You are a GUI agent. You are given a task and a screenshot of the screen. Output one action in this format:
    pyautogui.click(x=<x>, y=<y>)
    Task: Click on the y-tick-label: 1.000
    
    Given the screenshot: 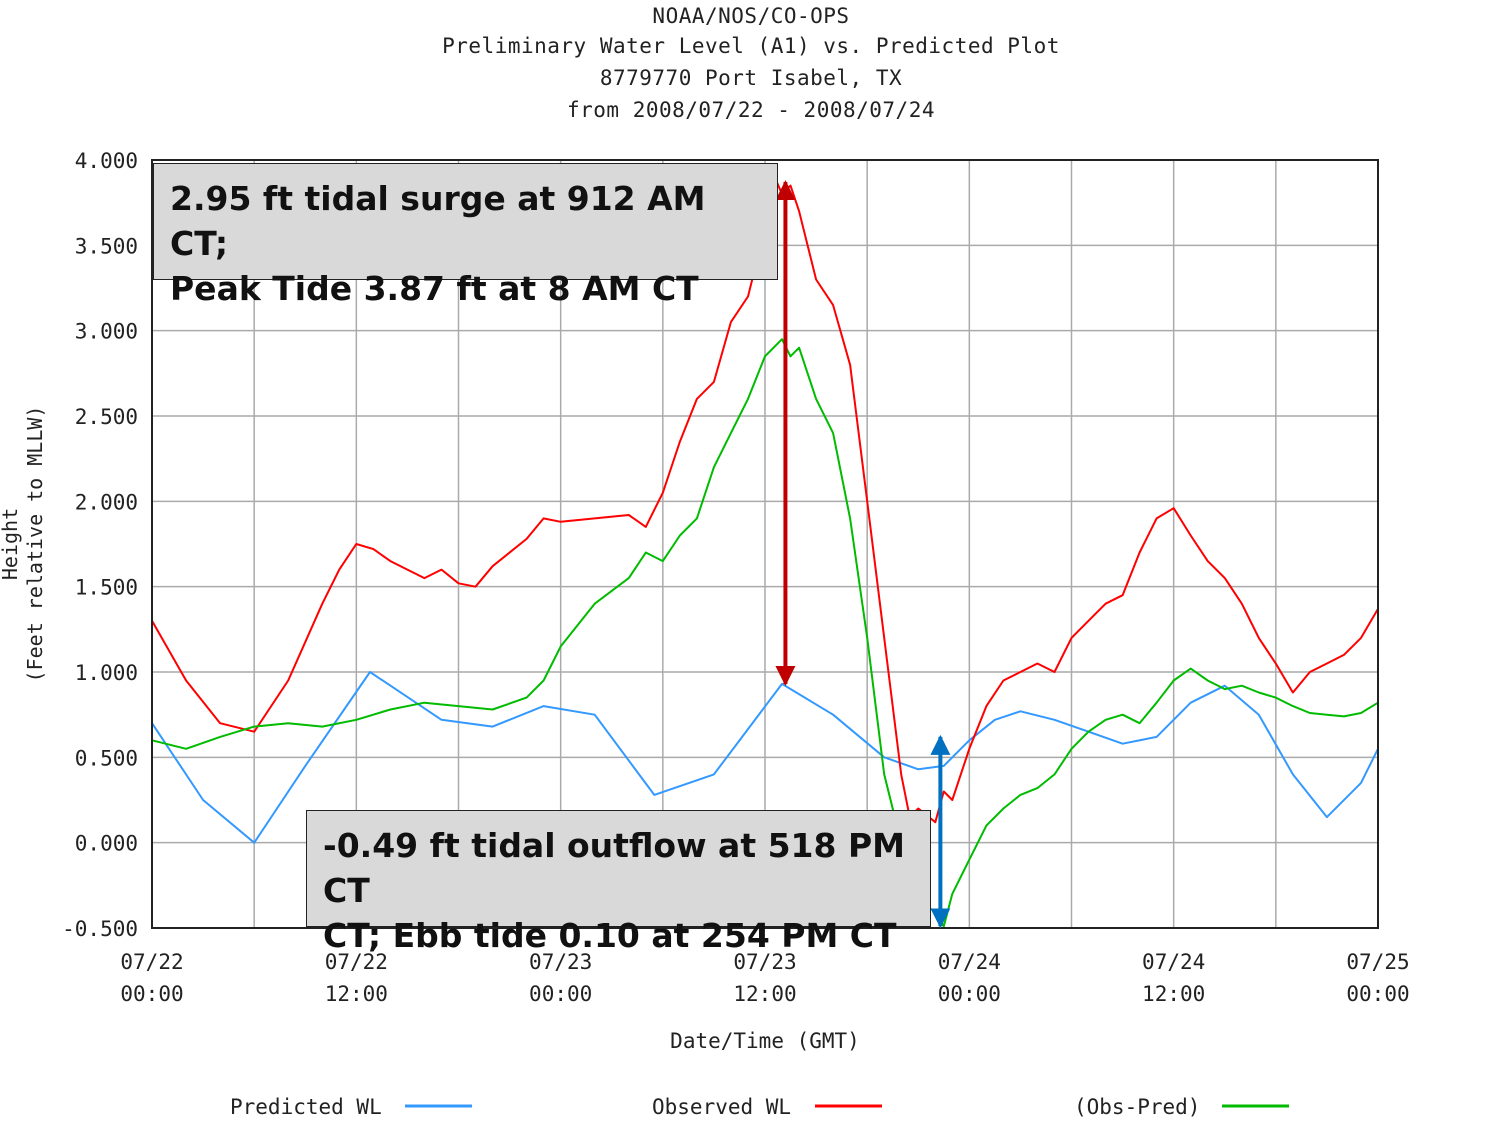 What is the action you would take?
    pyautogui.click(x=106, y=673)
    